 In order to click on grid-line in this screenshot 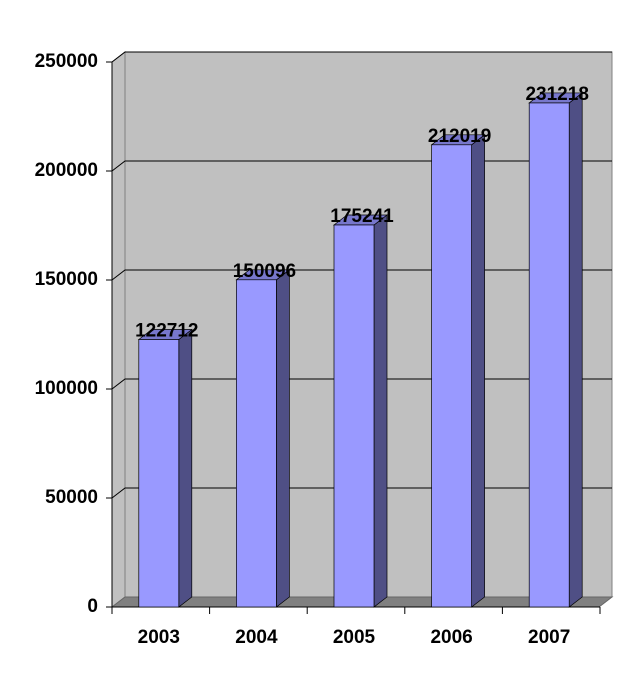, I will do `click(361, 57)`.